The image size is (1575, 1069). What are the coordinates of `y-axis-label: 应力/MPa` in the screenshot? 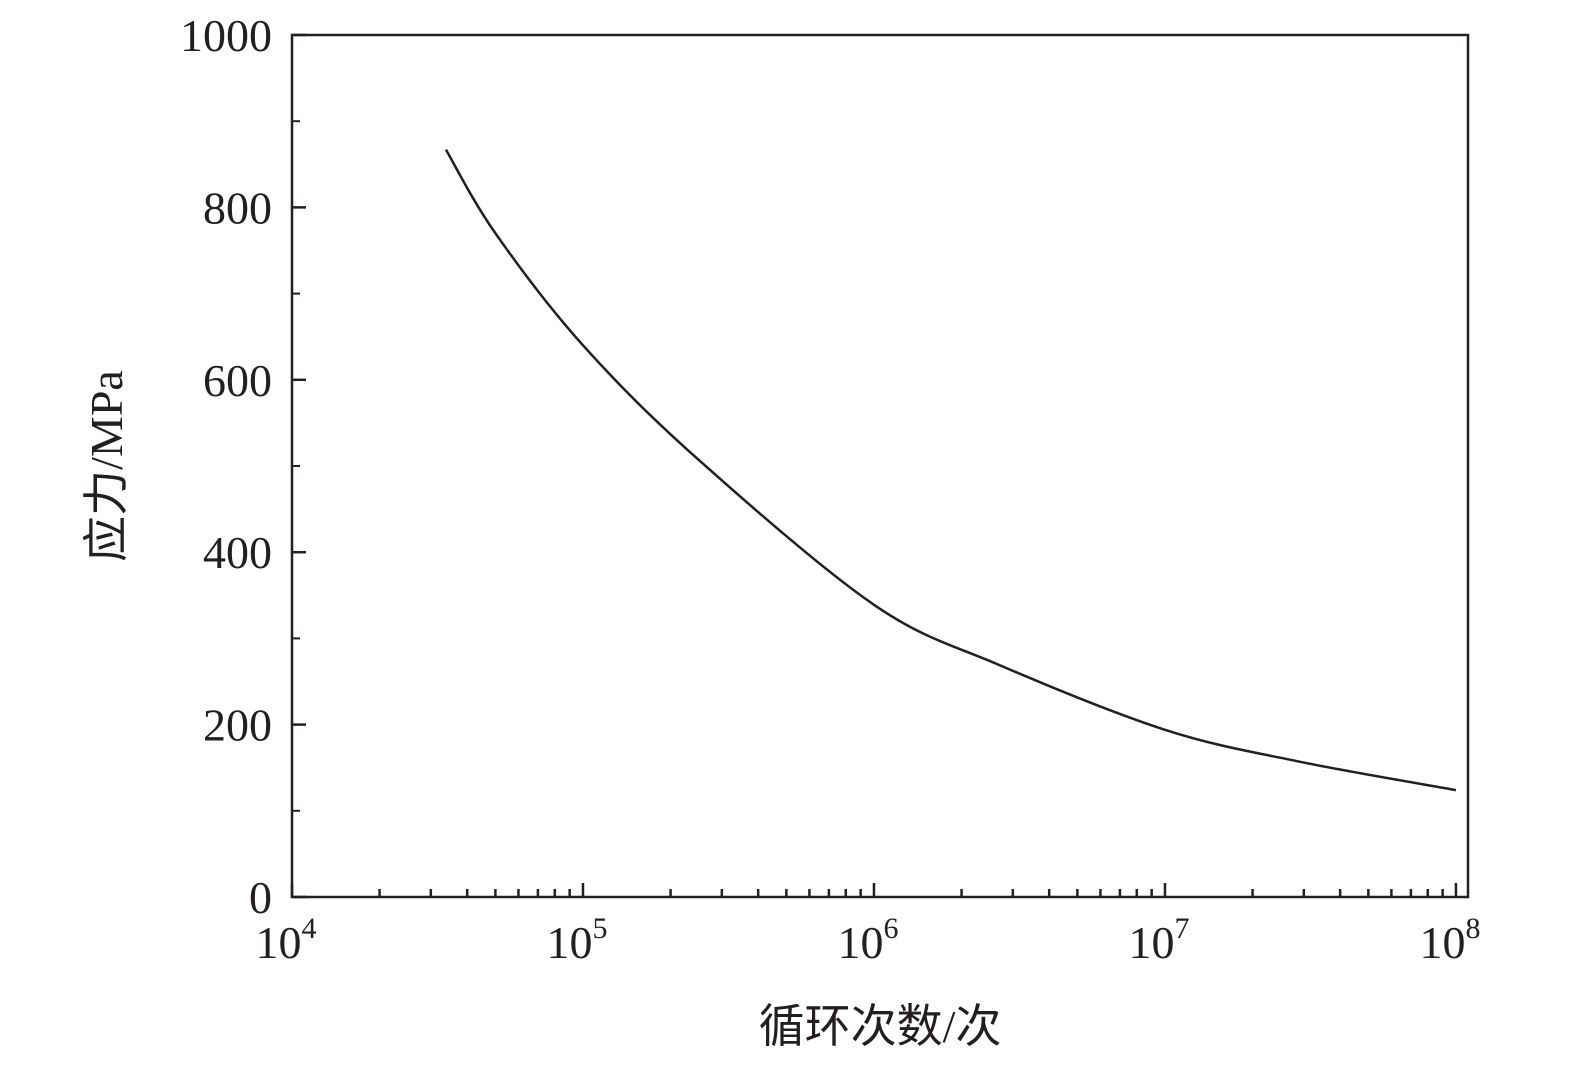 It's located at (106, 466).